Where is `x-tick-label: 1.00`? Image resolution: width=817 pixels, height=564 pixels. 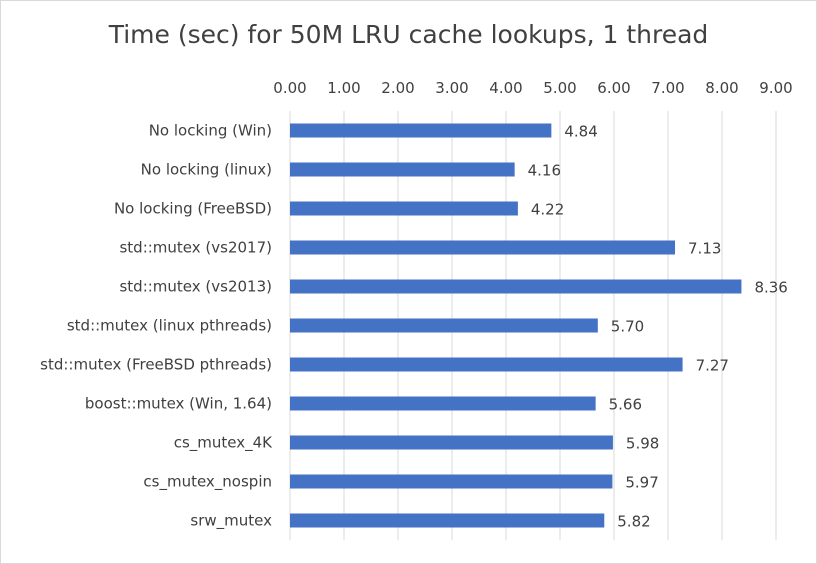 x-tick-label: 1.00 is located at coordinates (343, 88).